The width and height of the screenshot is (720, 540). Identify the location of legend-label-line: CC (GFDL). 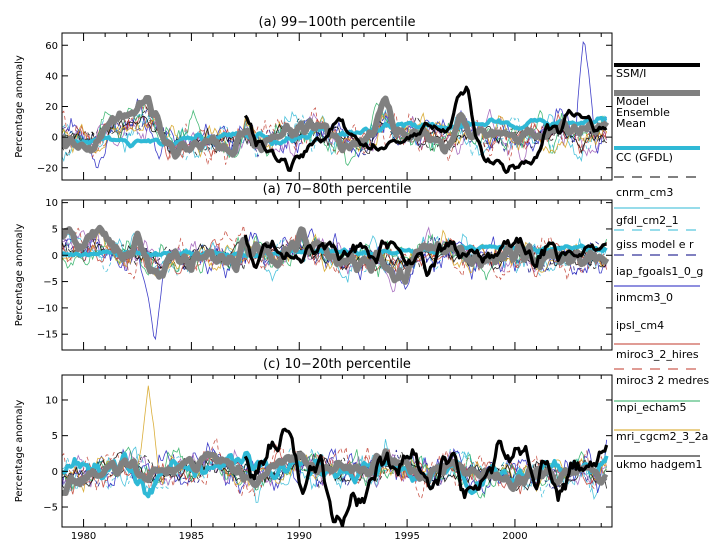
(644, 157).